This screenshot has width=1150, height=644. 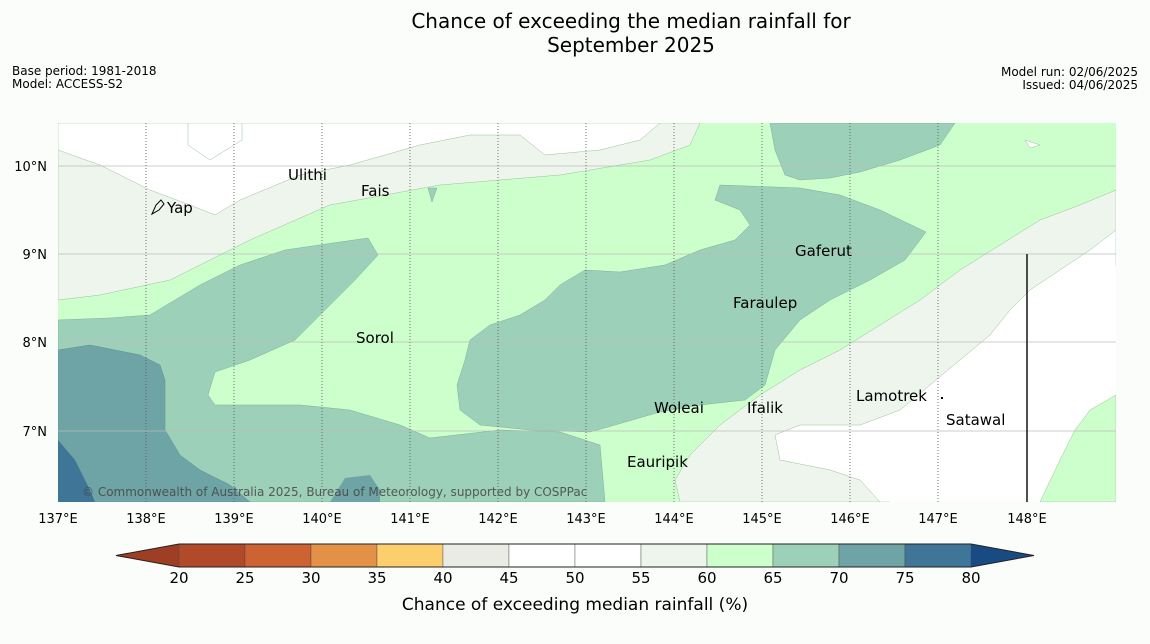 I want to click on place-label-sorol: Sorol, so click(x=375, y=338).